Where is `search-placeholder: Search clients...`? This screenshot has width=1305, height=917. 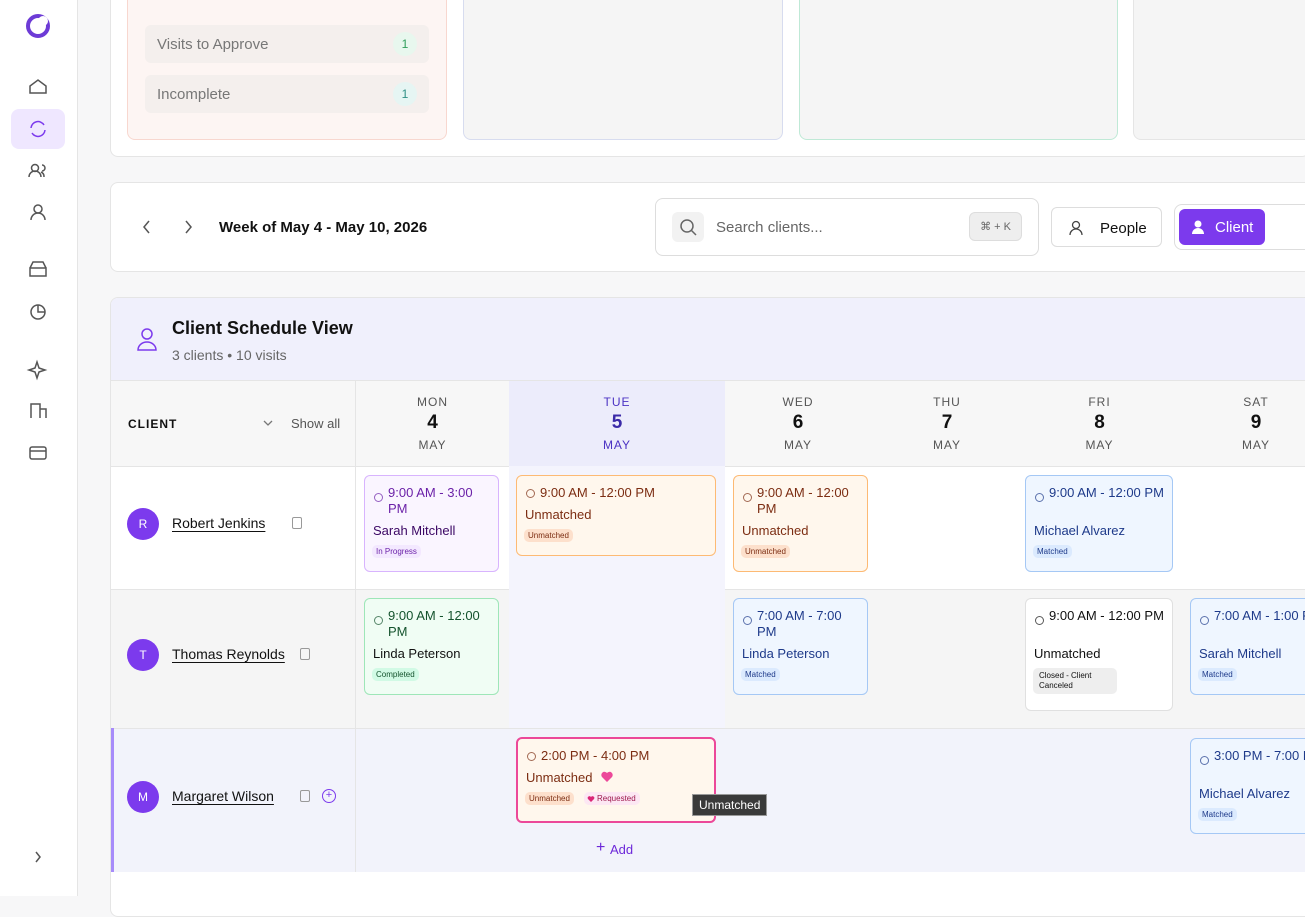 search-placeholder: Search clients... is located at coordinates (769, 227).